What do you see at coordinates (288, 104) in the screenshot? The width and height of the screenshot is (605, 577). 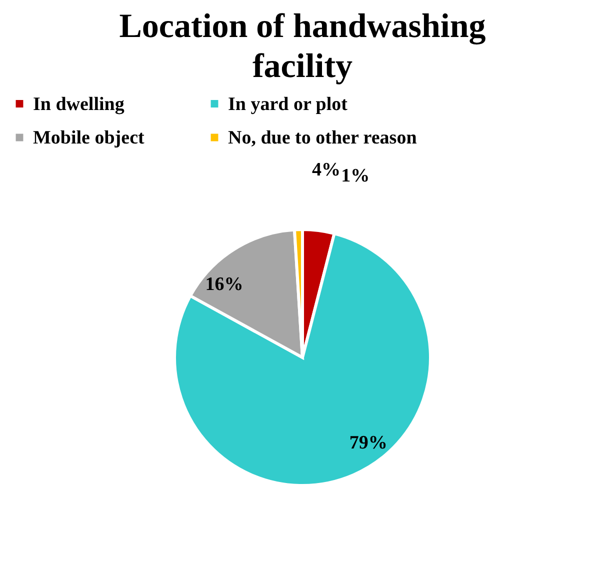 I see `legend-label: In yard or plot` at bounding box center [288, 104].